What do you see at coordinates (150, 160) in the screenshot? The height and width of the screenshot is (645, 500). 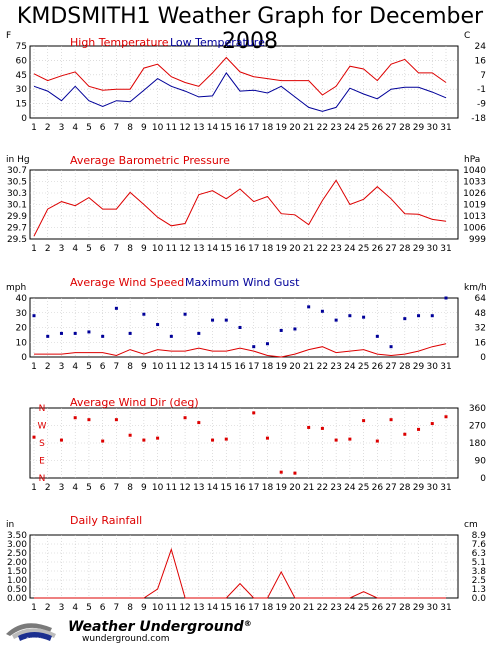 I see `chart-2-title: Average Barometric Pressure` at bounding box center [150, 160].